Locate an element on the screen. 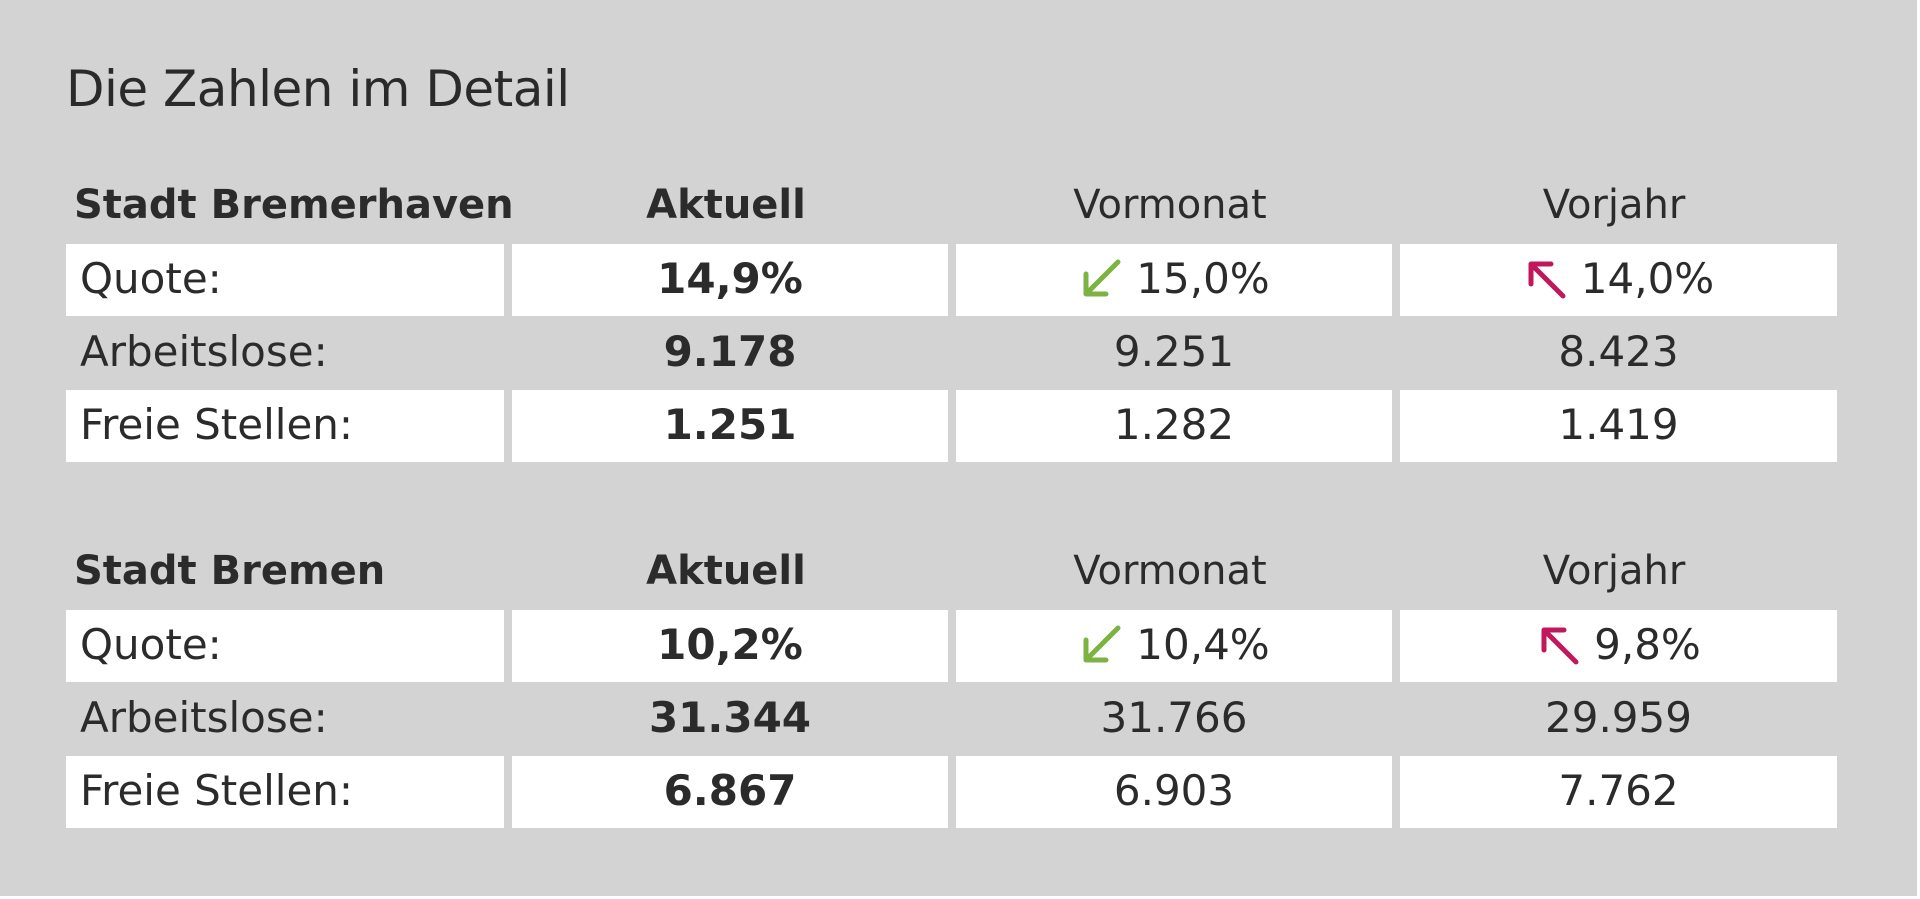 The image size is (1920, 899). prev-month-value: 15,0% is located at coordinates (1203, 278).